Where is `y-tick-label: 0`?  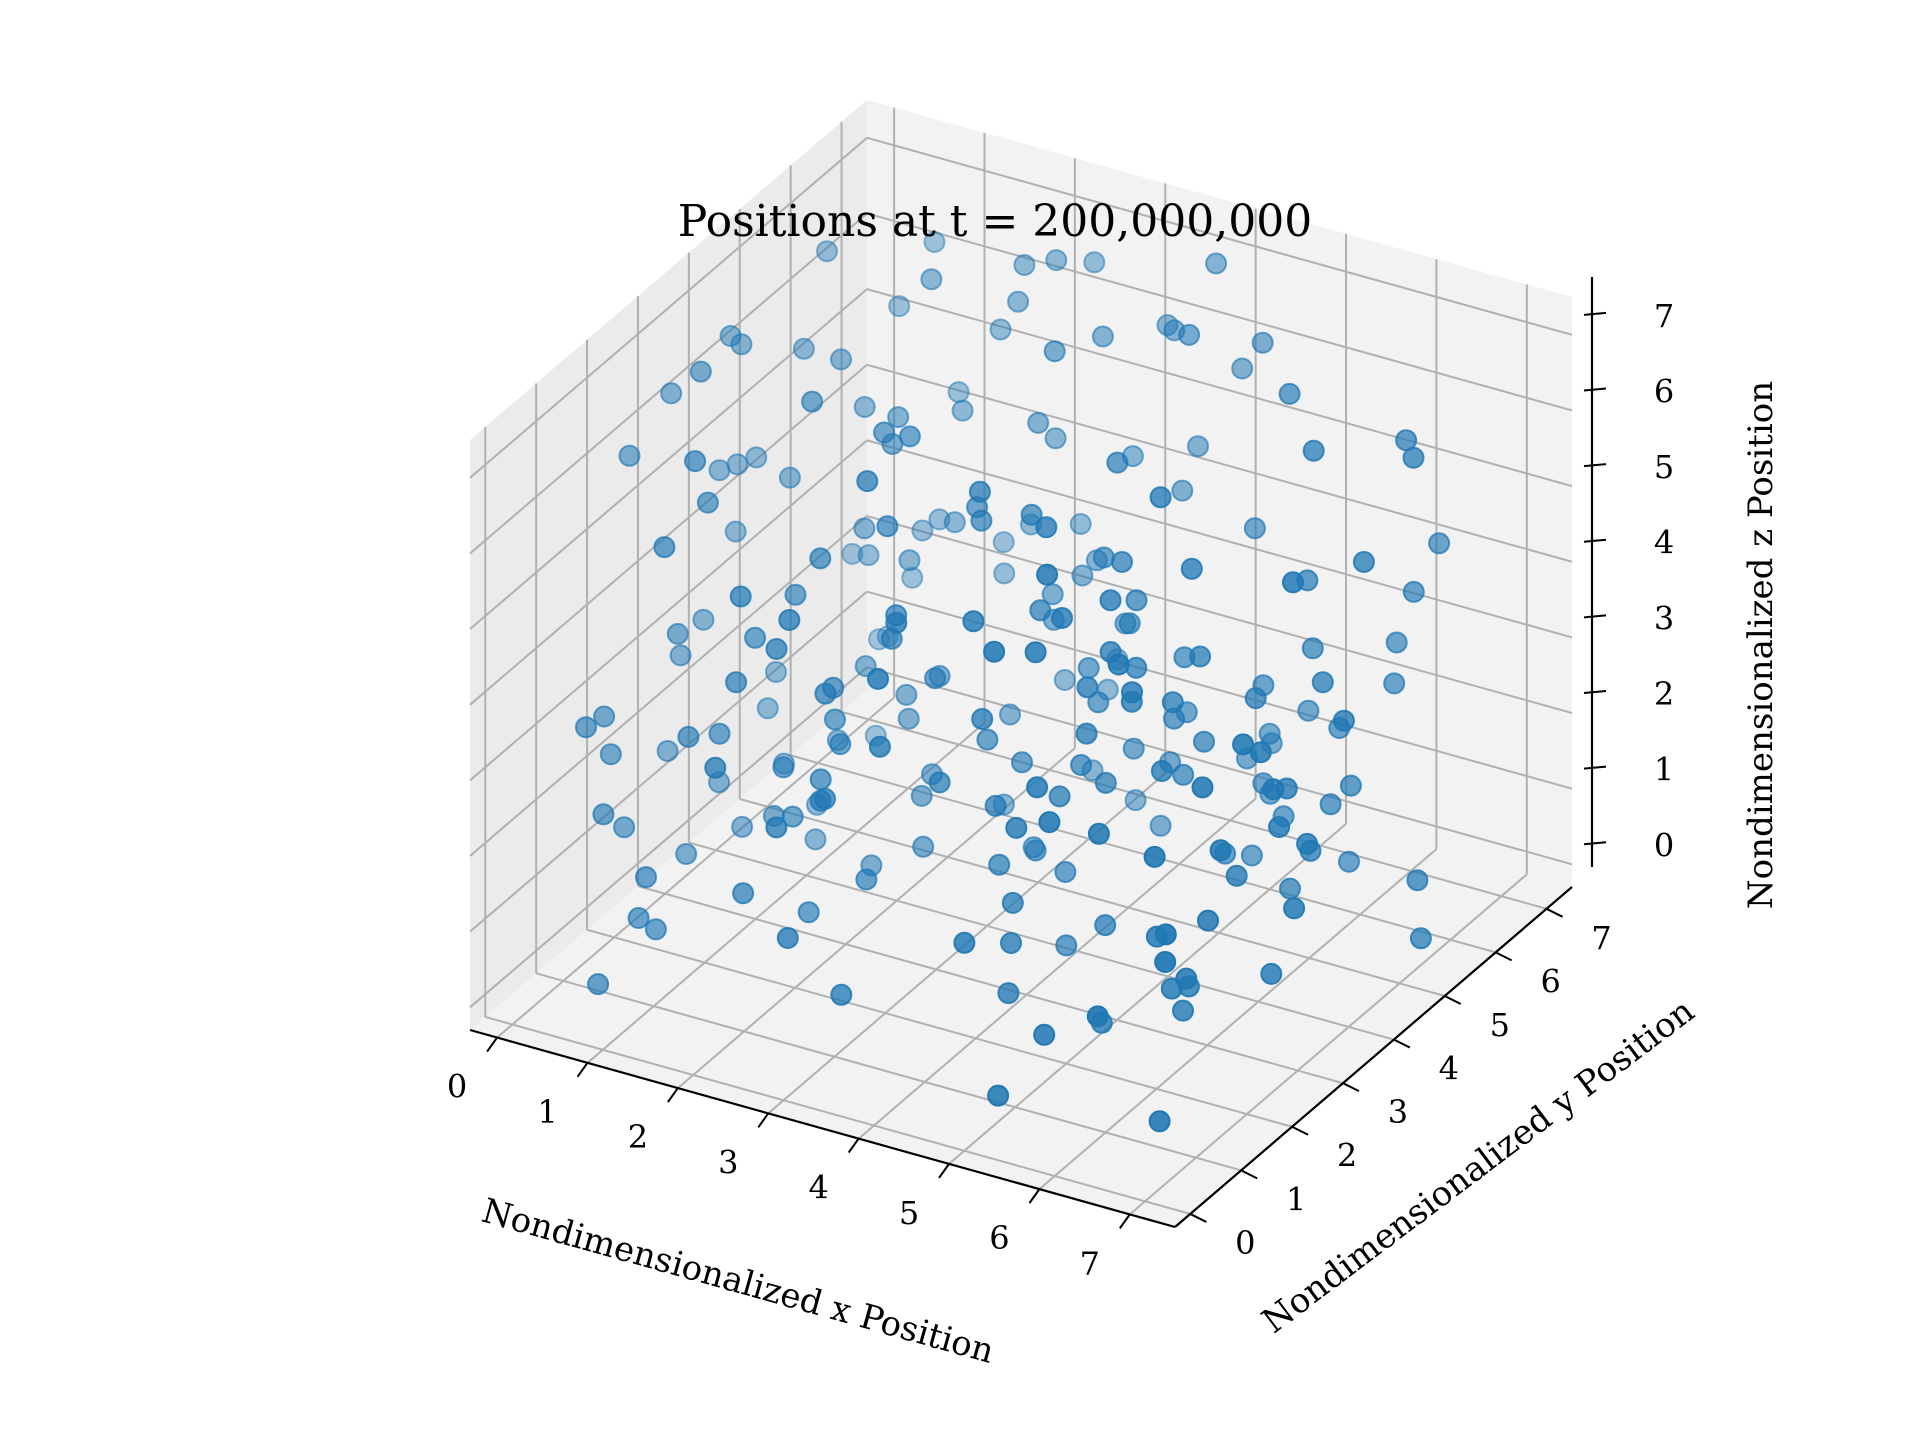
y-tick-label: 0 is located at coordinates (1245, 1243).